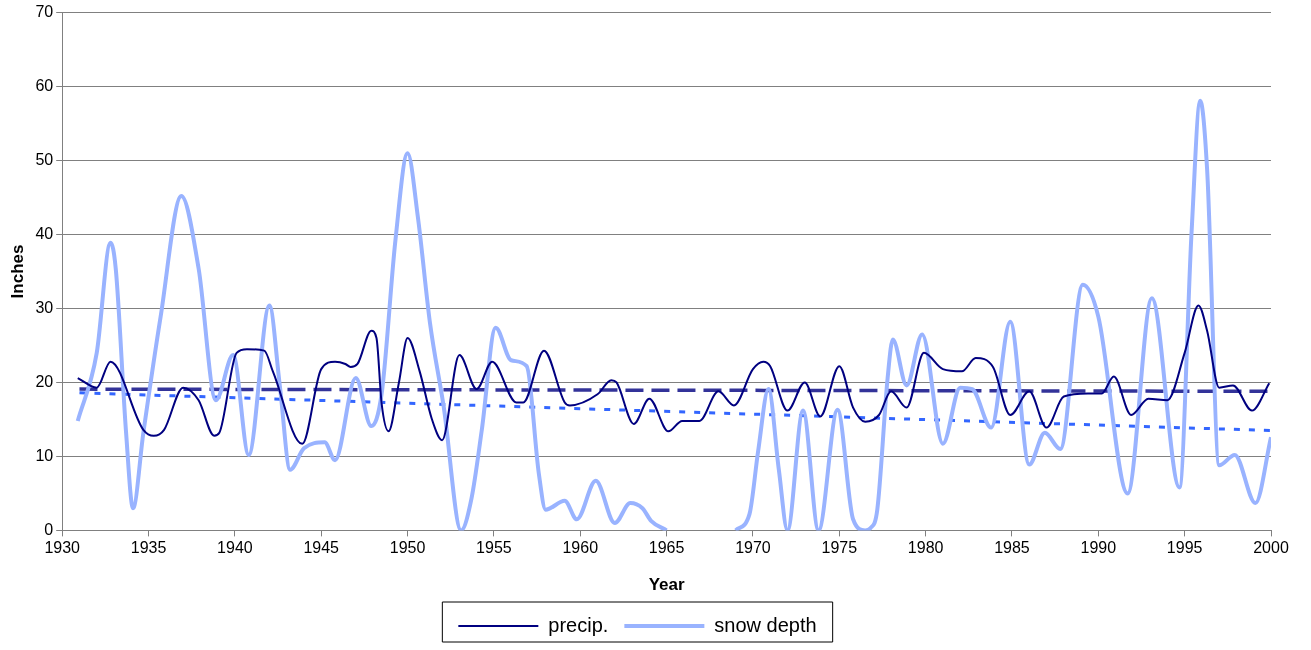 The width and height of the screenshot is (1311, 650). Describe the element at coordinates (44, 381) in the screenshot. I see `y-tick-label: 20` at that location.